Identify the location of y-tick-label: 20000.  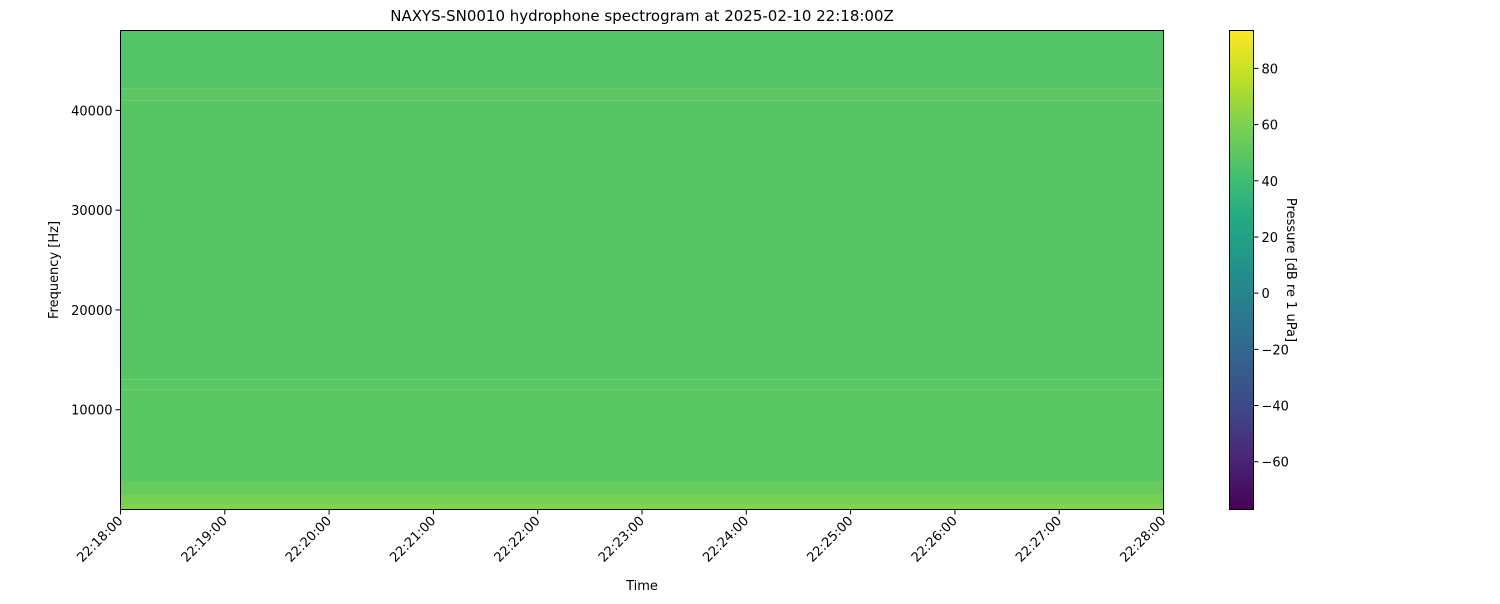
(91, 311).